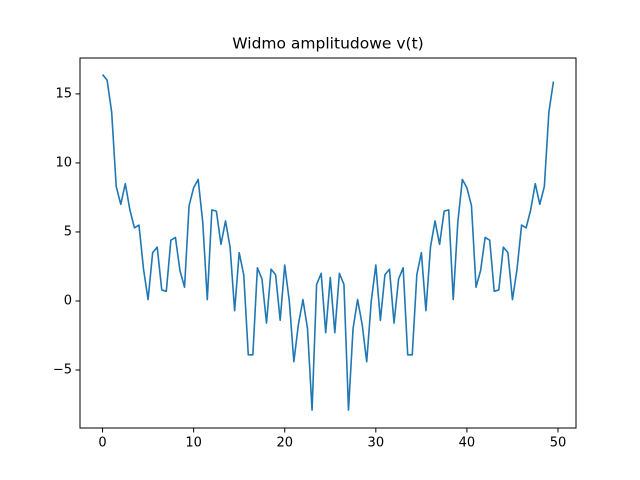 The height and width of the screenshot is (480, 640). Describe the element at coordinates (63, 162) in the screenshot. I see `y-tick-label: 10` at that location.